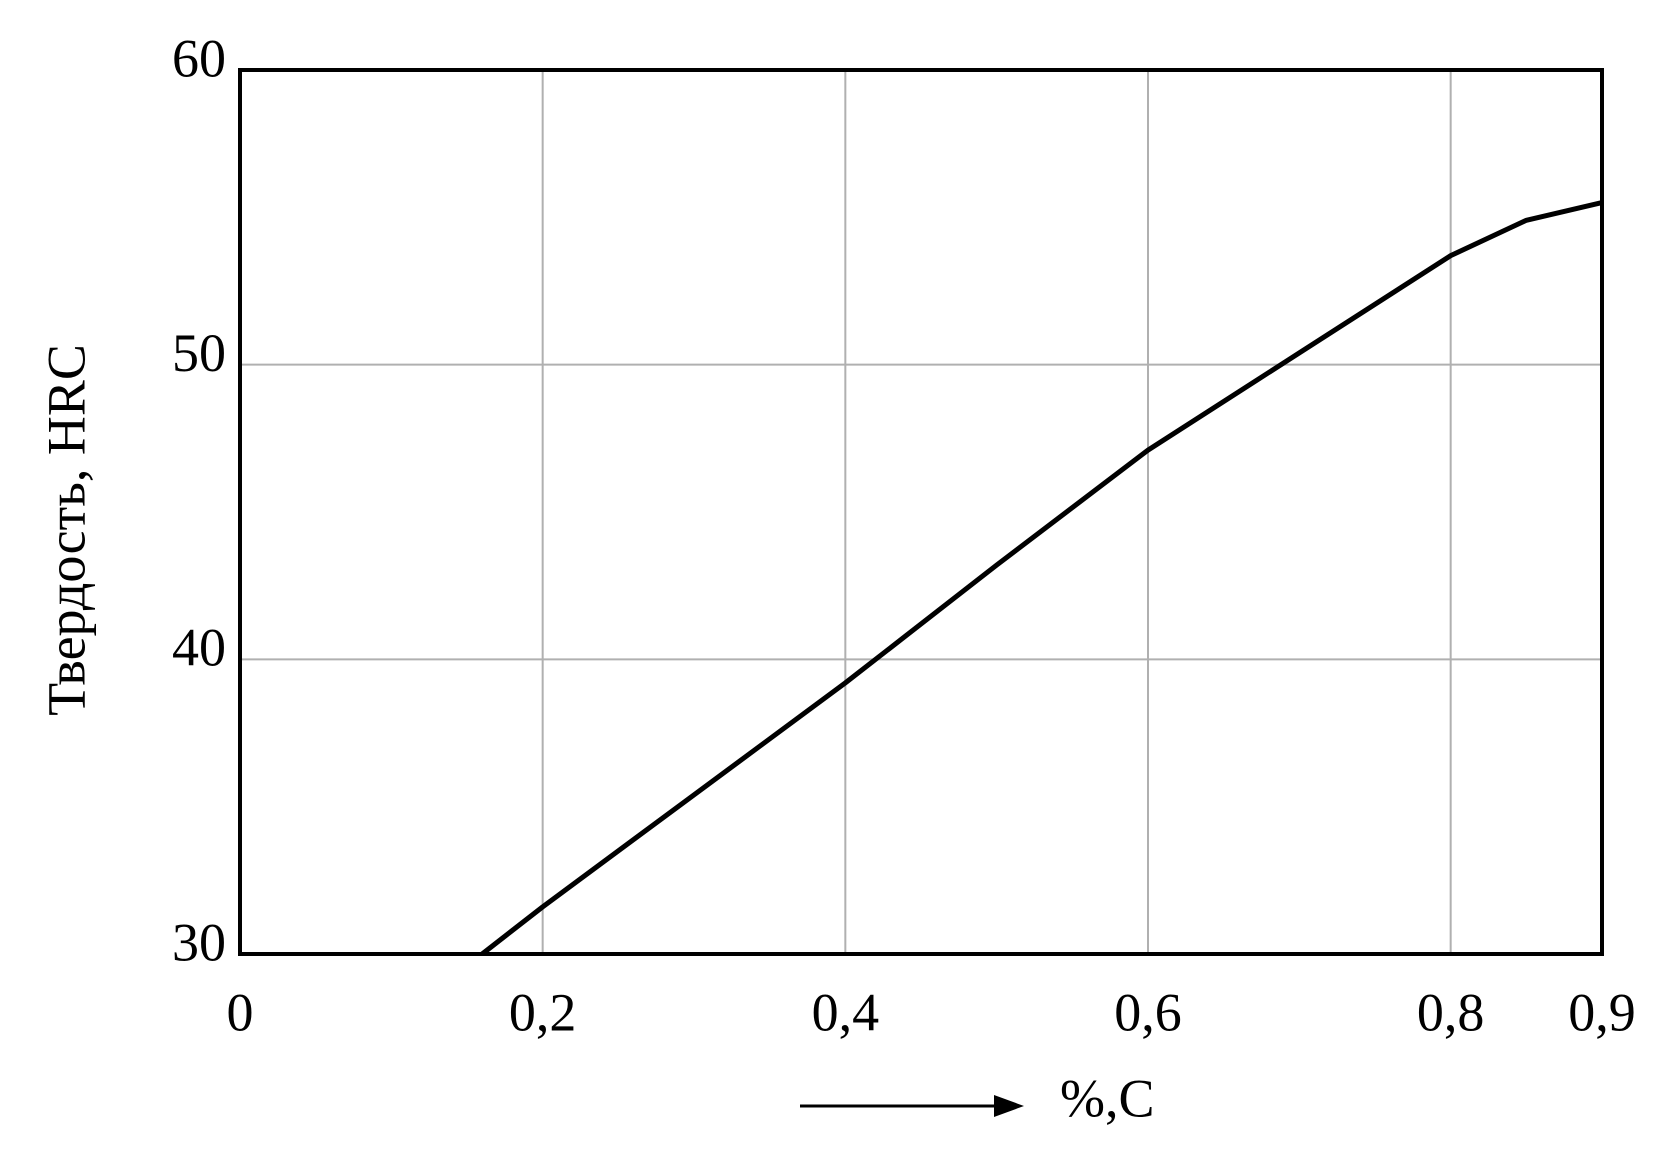 The image size is (1673, 1175). What do you see at coordinates (846, 1012) in the screenshot?
I see `x-tick-label: 0,4` at bounding box center [846, 1012].